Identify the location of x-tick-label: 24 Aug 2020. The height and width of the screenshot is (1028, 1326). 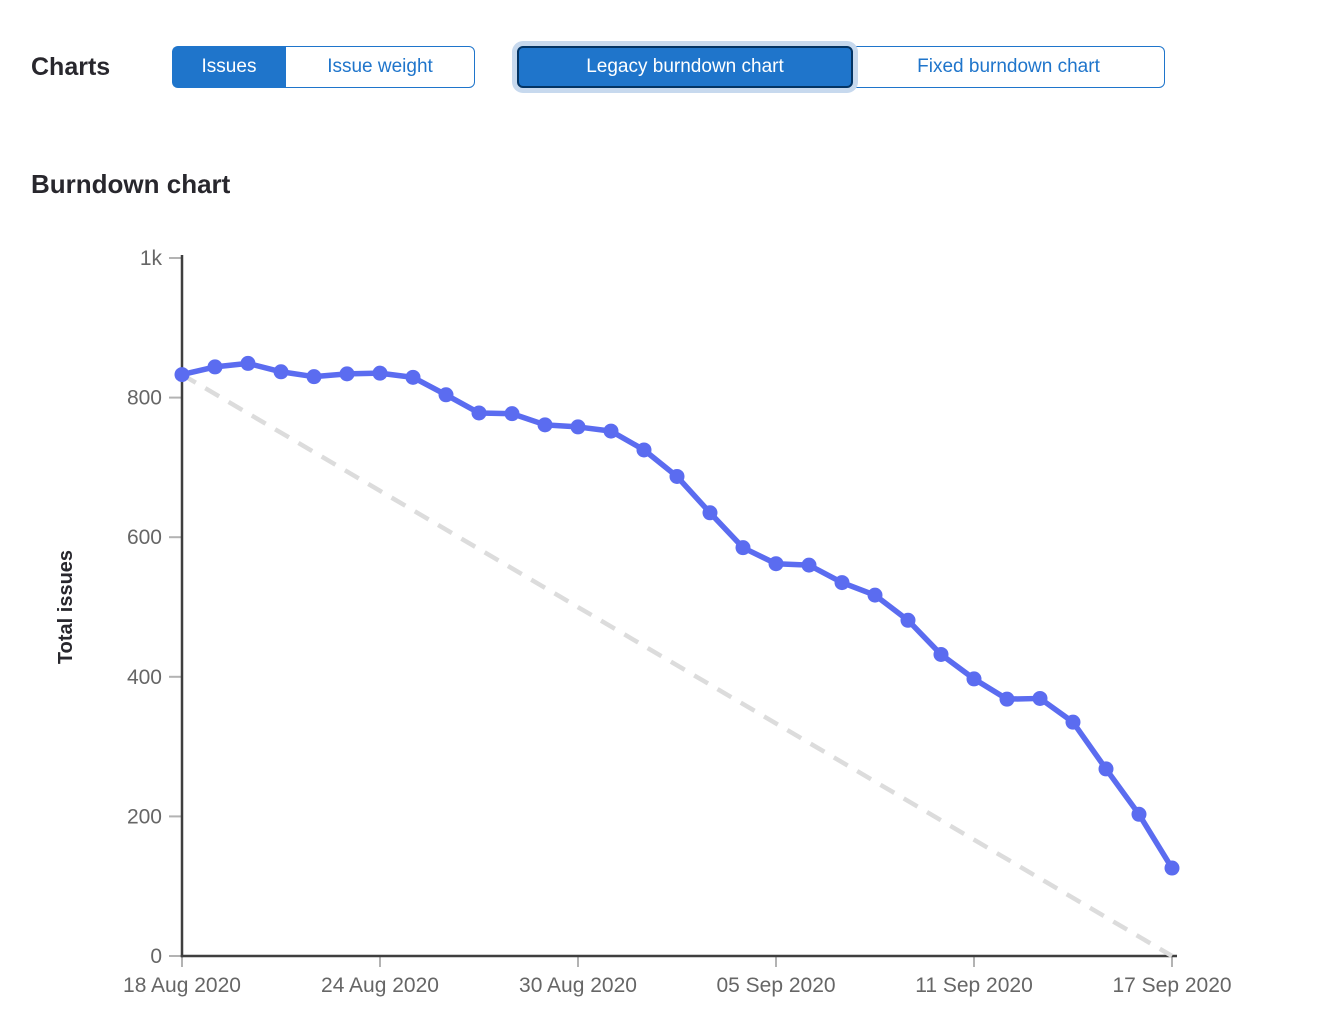
(380, 985).